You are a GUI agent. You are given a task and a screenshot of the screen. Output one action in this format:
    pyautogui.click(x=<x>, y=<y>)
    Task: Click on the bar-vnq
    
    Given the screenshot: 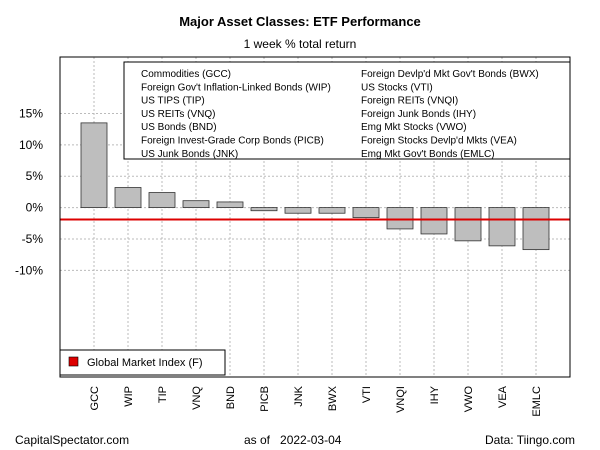 What is the action you would take?
    pyautogui.click(x=196, y=204)
    